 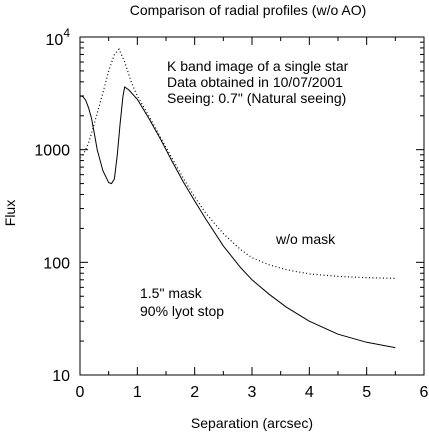 I want to click on x-tick-label: 2, so click(x=194, y=392).